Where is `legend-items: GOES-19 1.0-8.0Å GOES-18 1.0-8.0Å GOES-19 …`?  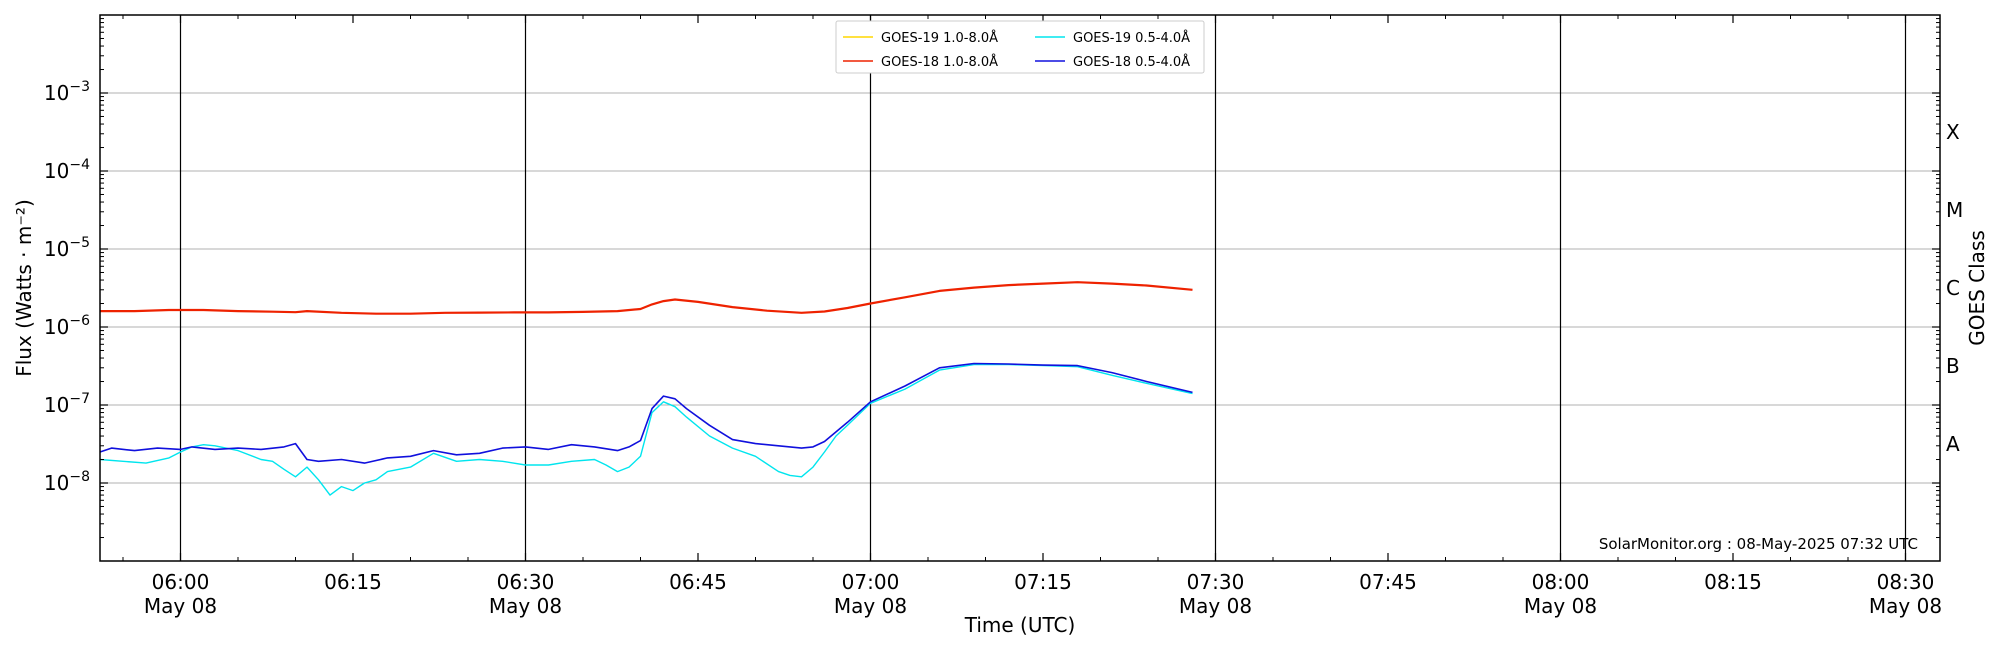
legend-items: GOES-19 1.0-8.0Å GOES-18 1.0-8.0Å GOES-19 … is located at coordinates (1016, 50).